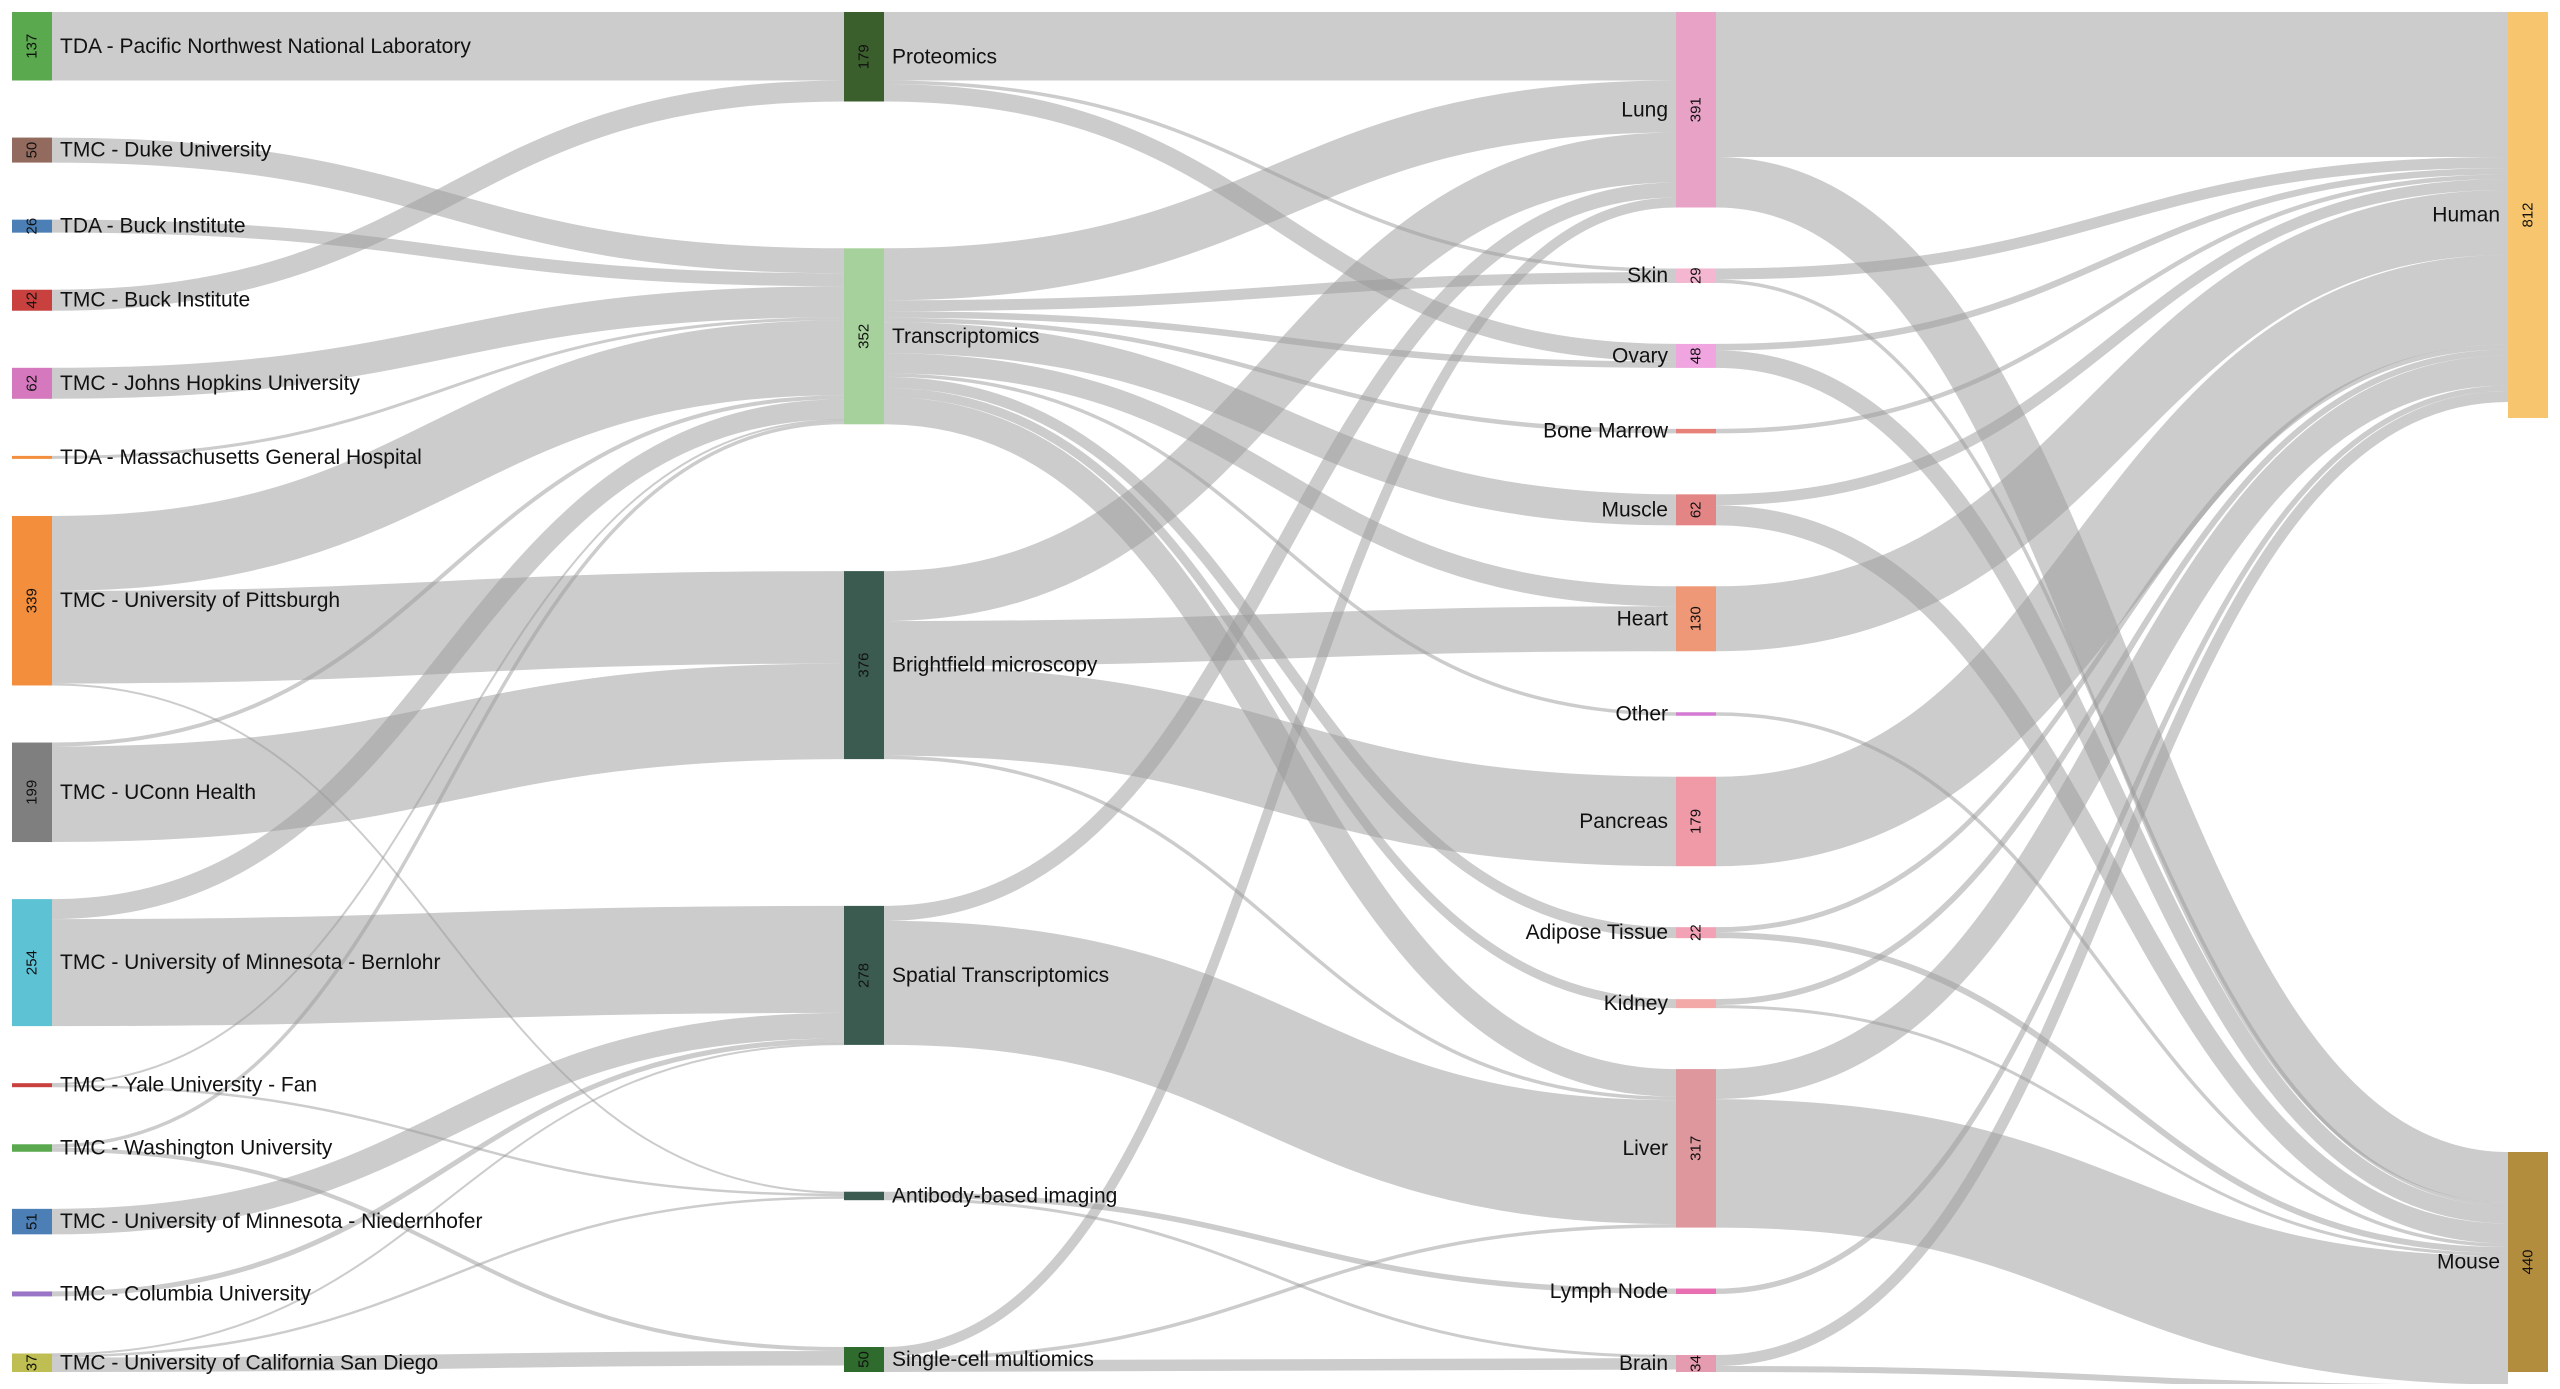  Describe the element at coordinates (448, 253) in the screenshot. I see `link-buck_tda-to-trans` at that location.